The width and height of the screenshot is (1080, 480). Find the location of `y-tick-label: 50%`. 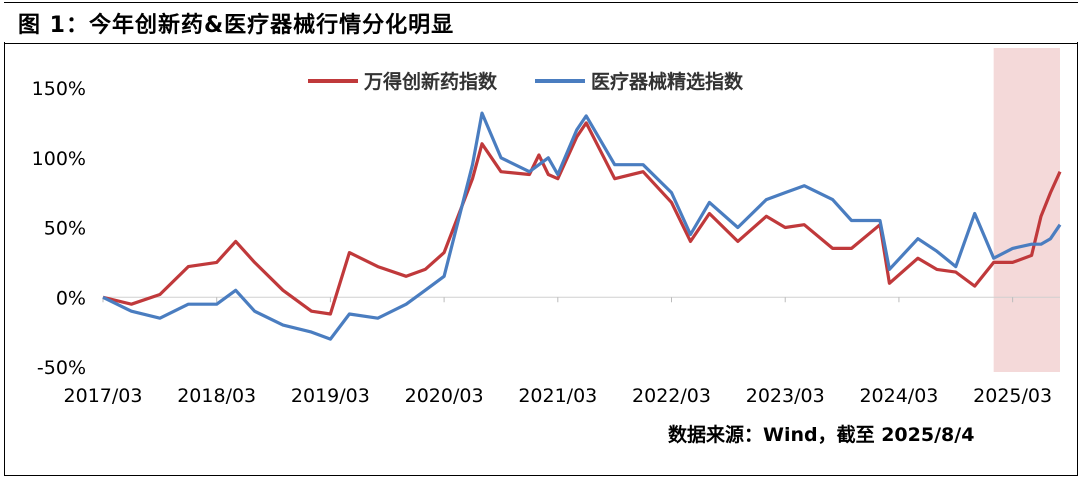

y-tick-label: 50% is located at coordinates (65, 229).